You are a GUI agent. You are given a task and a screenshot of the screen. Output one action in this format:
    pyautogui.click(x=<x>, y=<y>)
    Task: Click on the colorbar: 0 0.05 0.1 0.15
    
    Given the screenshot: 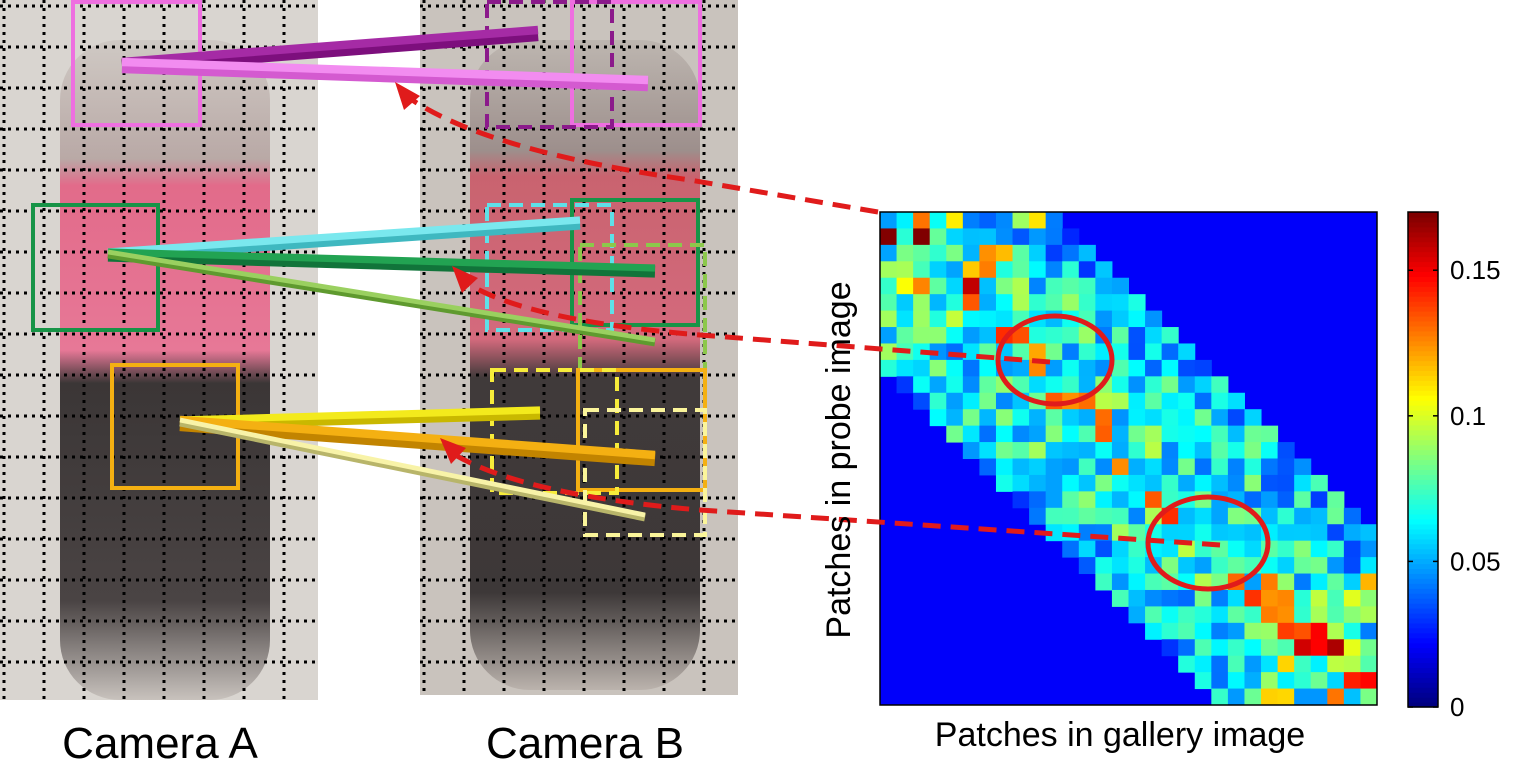 What is the action you would take?
    pyautogui.click(x=1454, y=466)
    